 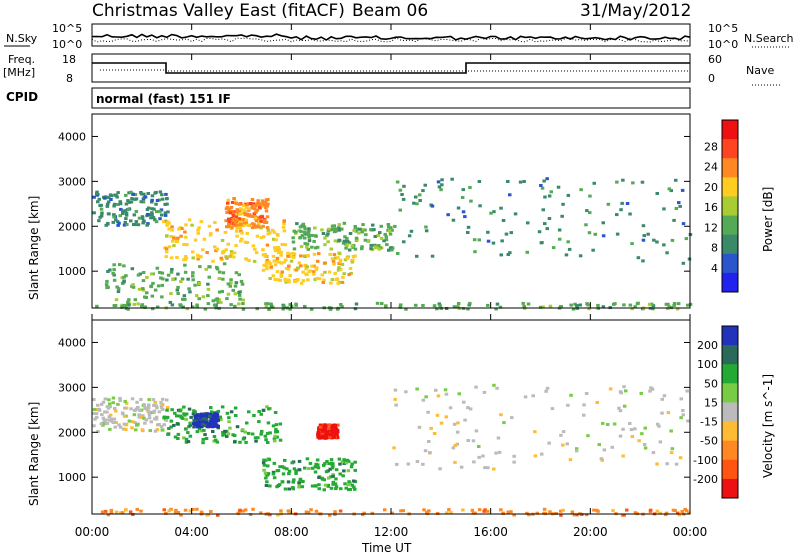 I want to click on x-tick-label: 04:00, so click(x=191, y=532).